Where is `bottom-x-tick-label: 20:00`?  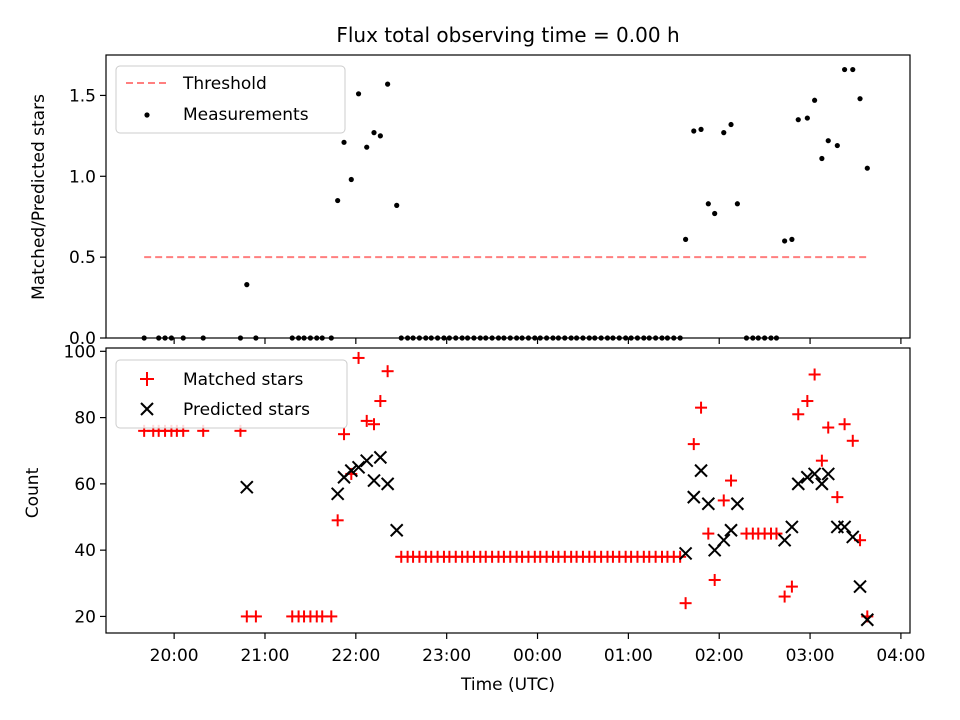
bottom-x-tick-label: 20:00 is located at coordinates (174, 656).